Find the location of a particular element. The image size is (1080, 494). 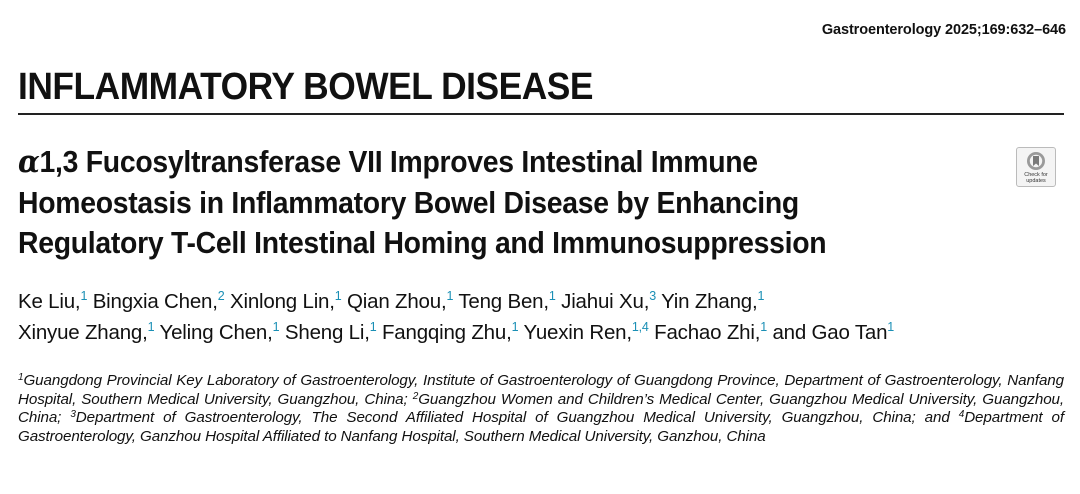

check-for-updates-icon is located at coordinates (1036, 161).